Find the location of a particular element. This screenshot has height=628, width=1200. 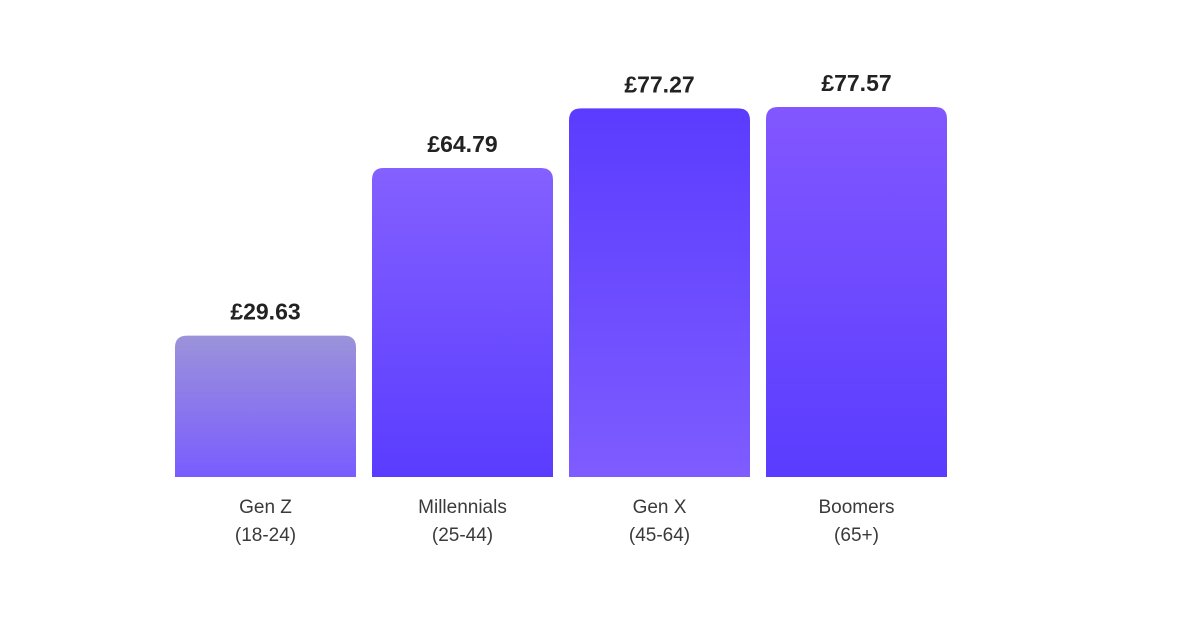

bar-boomers is located at coordinates (856, 292).